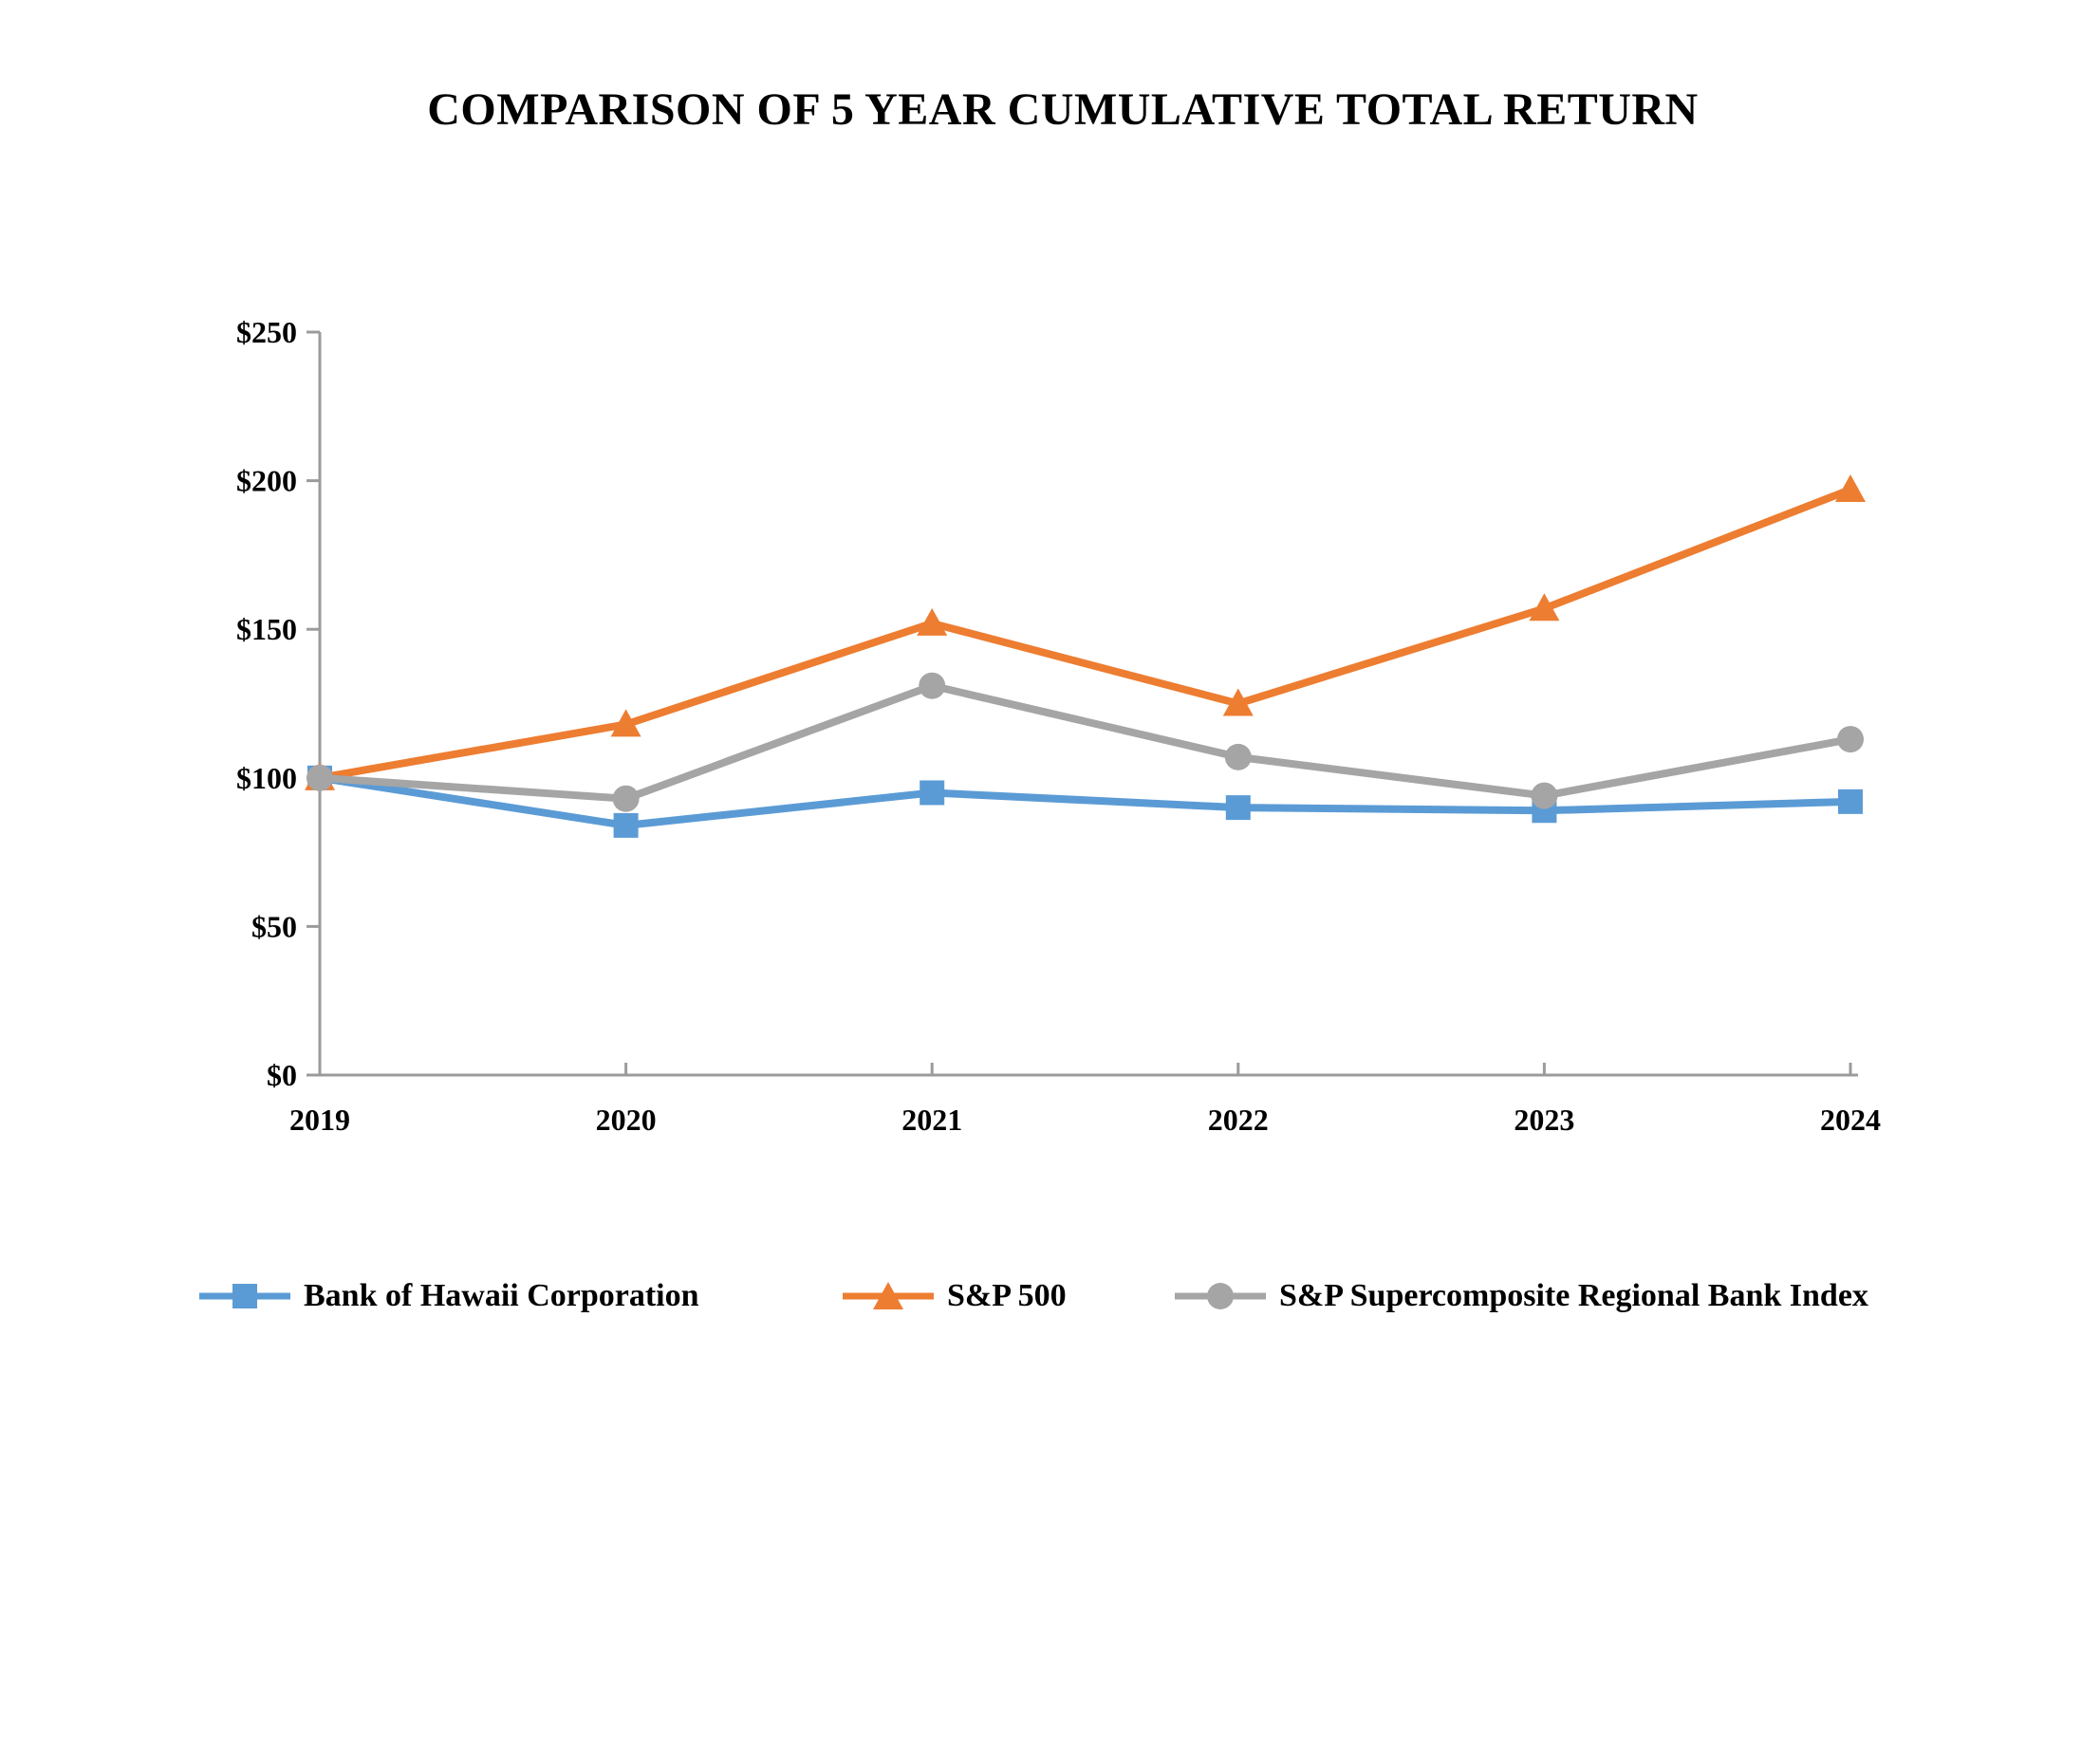 This screenshot has width=2100, height=1744. What do you see at coordinates (266, 778) in the screenshot?
I see `y-axis-tick-label: $100` at bounding box center [266, 778].